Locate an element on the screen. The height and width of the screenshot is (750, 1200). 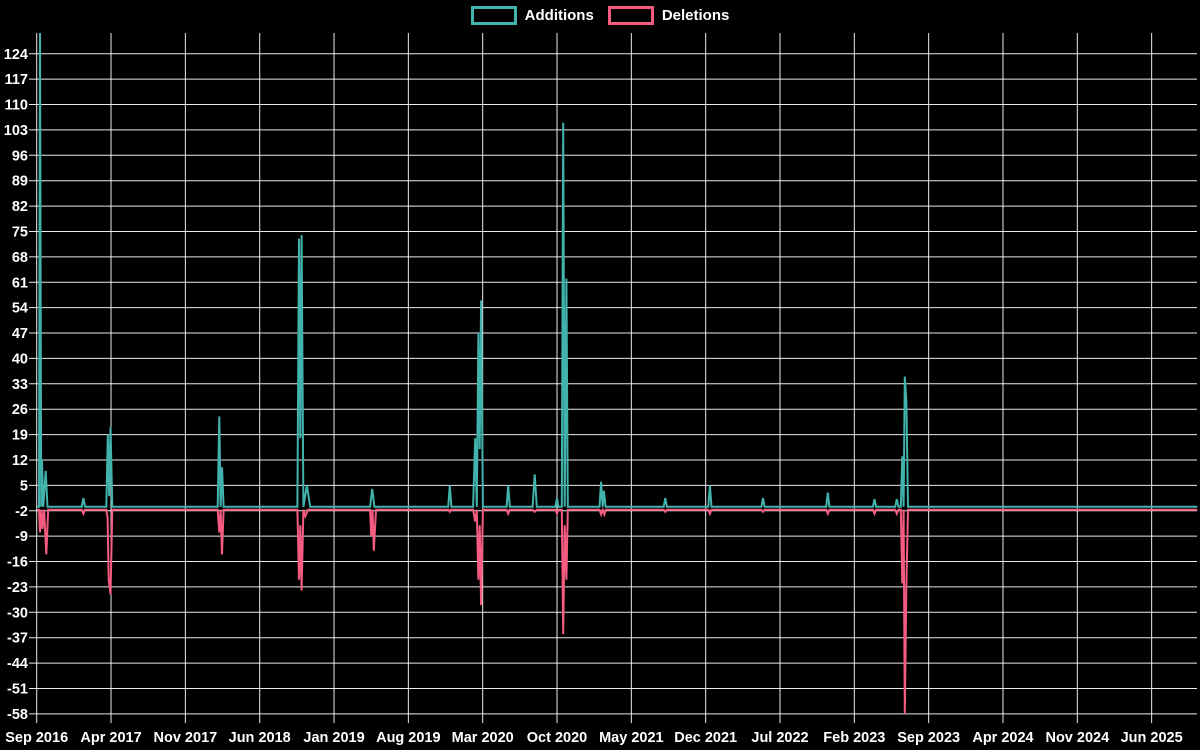
y-tick-label: -37 is located at coordinates (17, 639).